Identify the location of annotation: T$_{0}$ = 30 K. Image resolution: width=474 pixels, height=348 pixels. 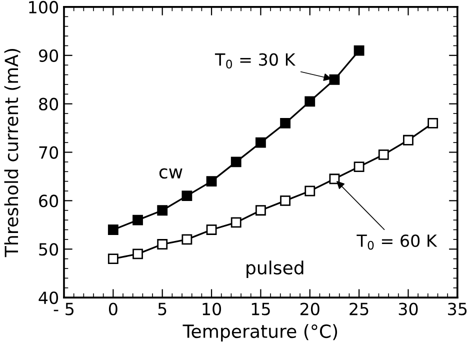
(255, 60).